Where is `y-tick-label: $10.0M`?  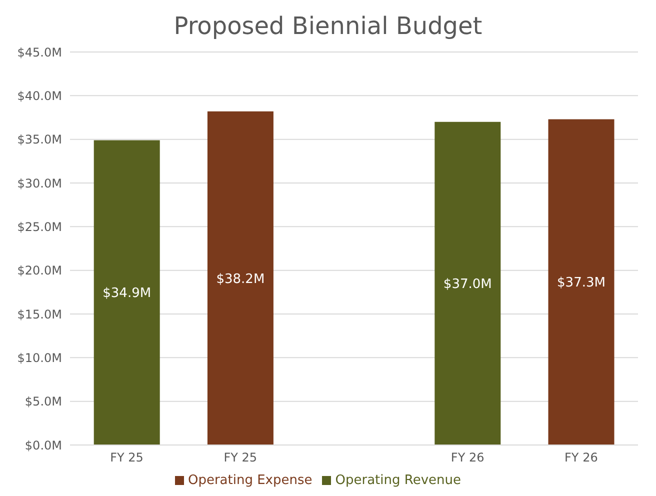
y-tick-label: $10.0M is located at coordinates (39, 357).